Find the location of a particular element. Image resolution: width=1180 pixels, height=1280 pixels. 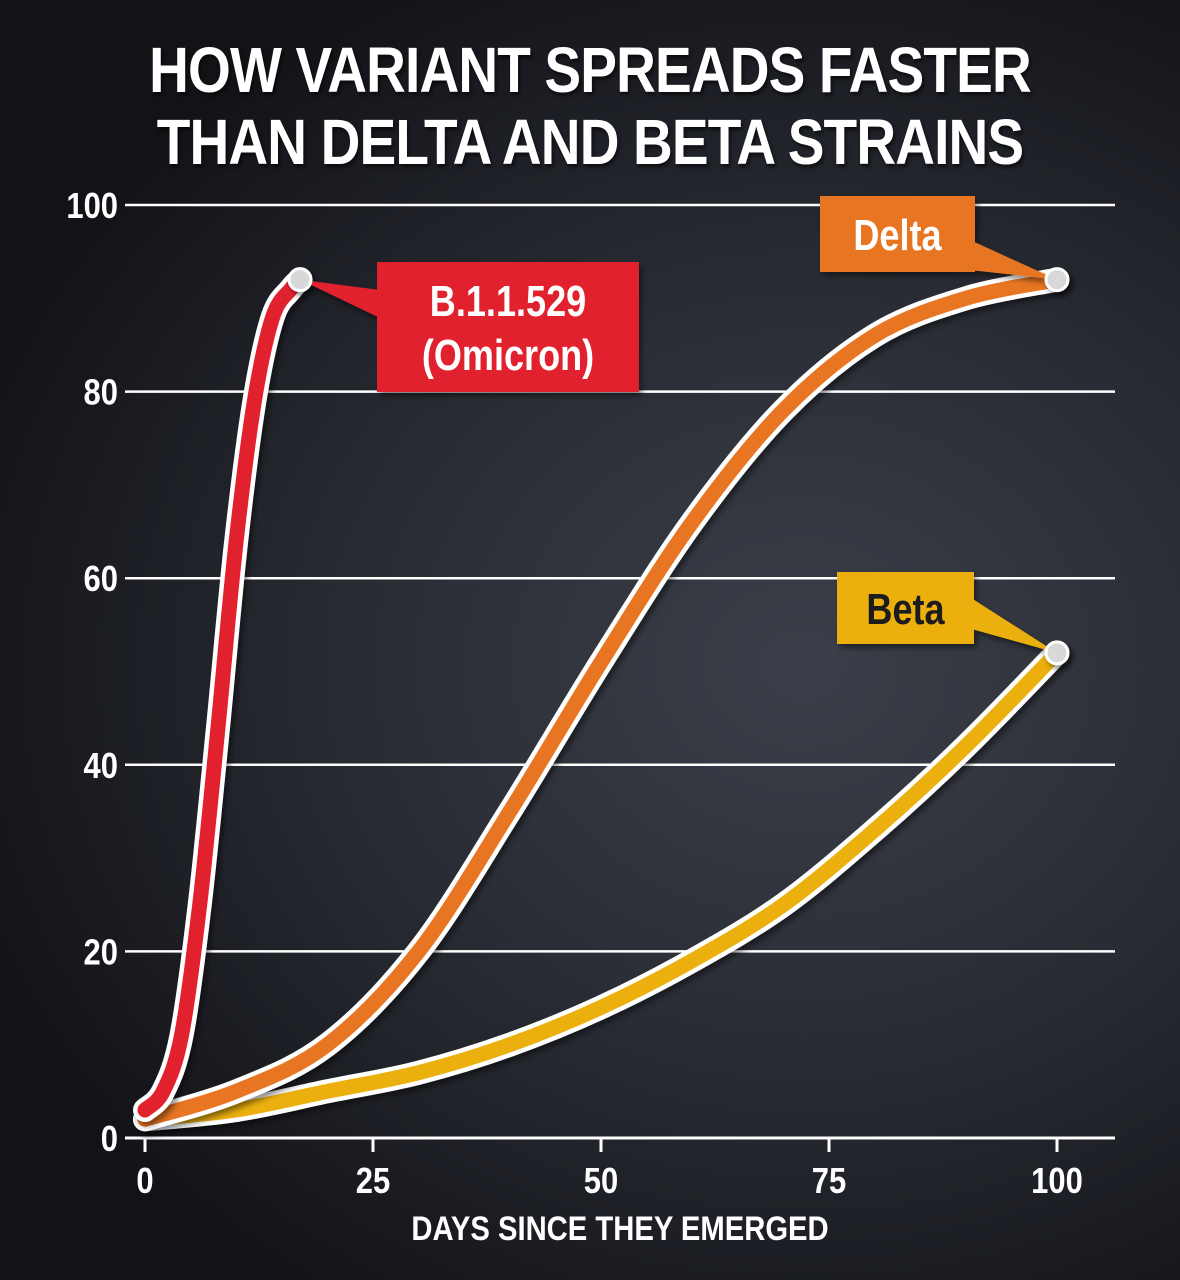

series-b.1.1.529-line is located at coordinates (222, 694).